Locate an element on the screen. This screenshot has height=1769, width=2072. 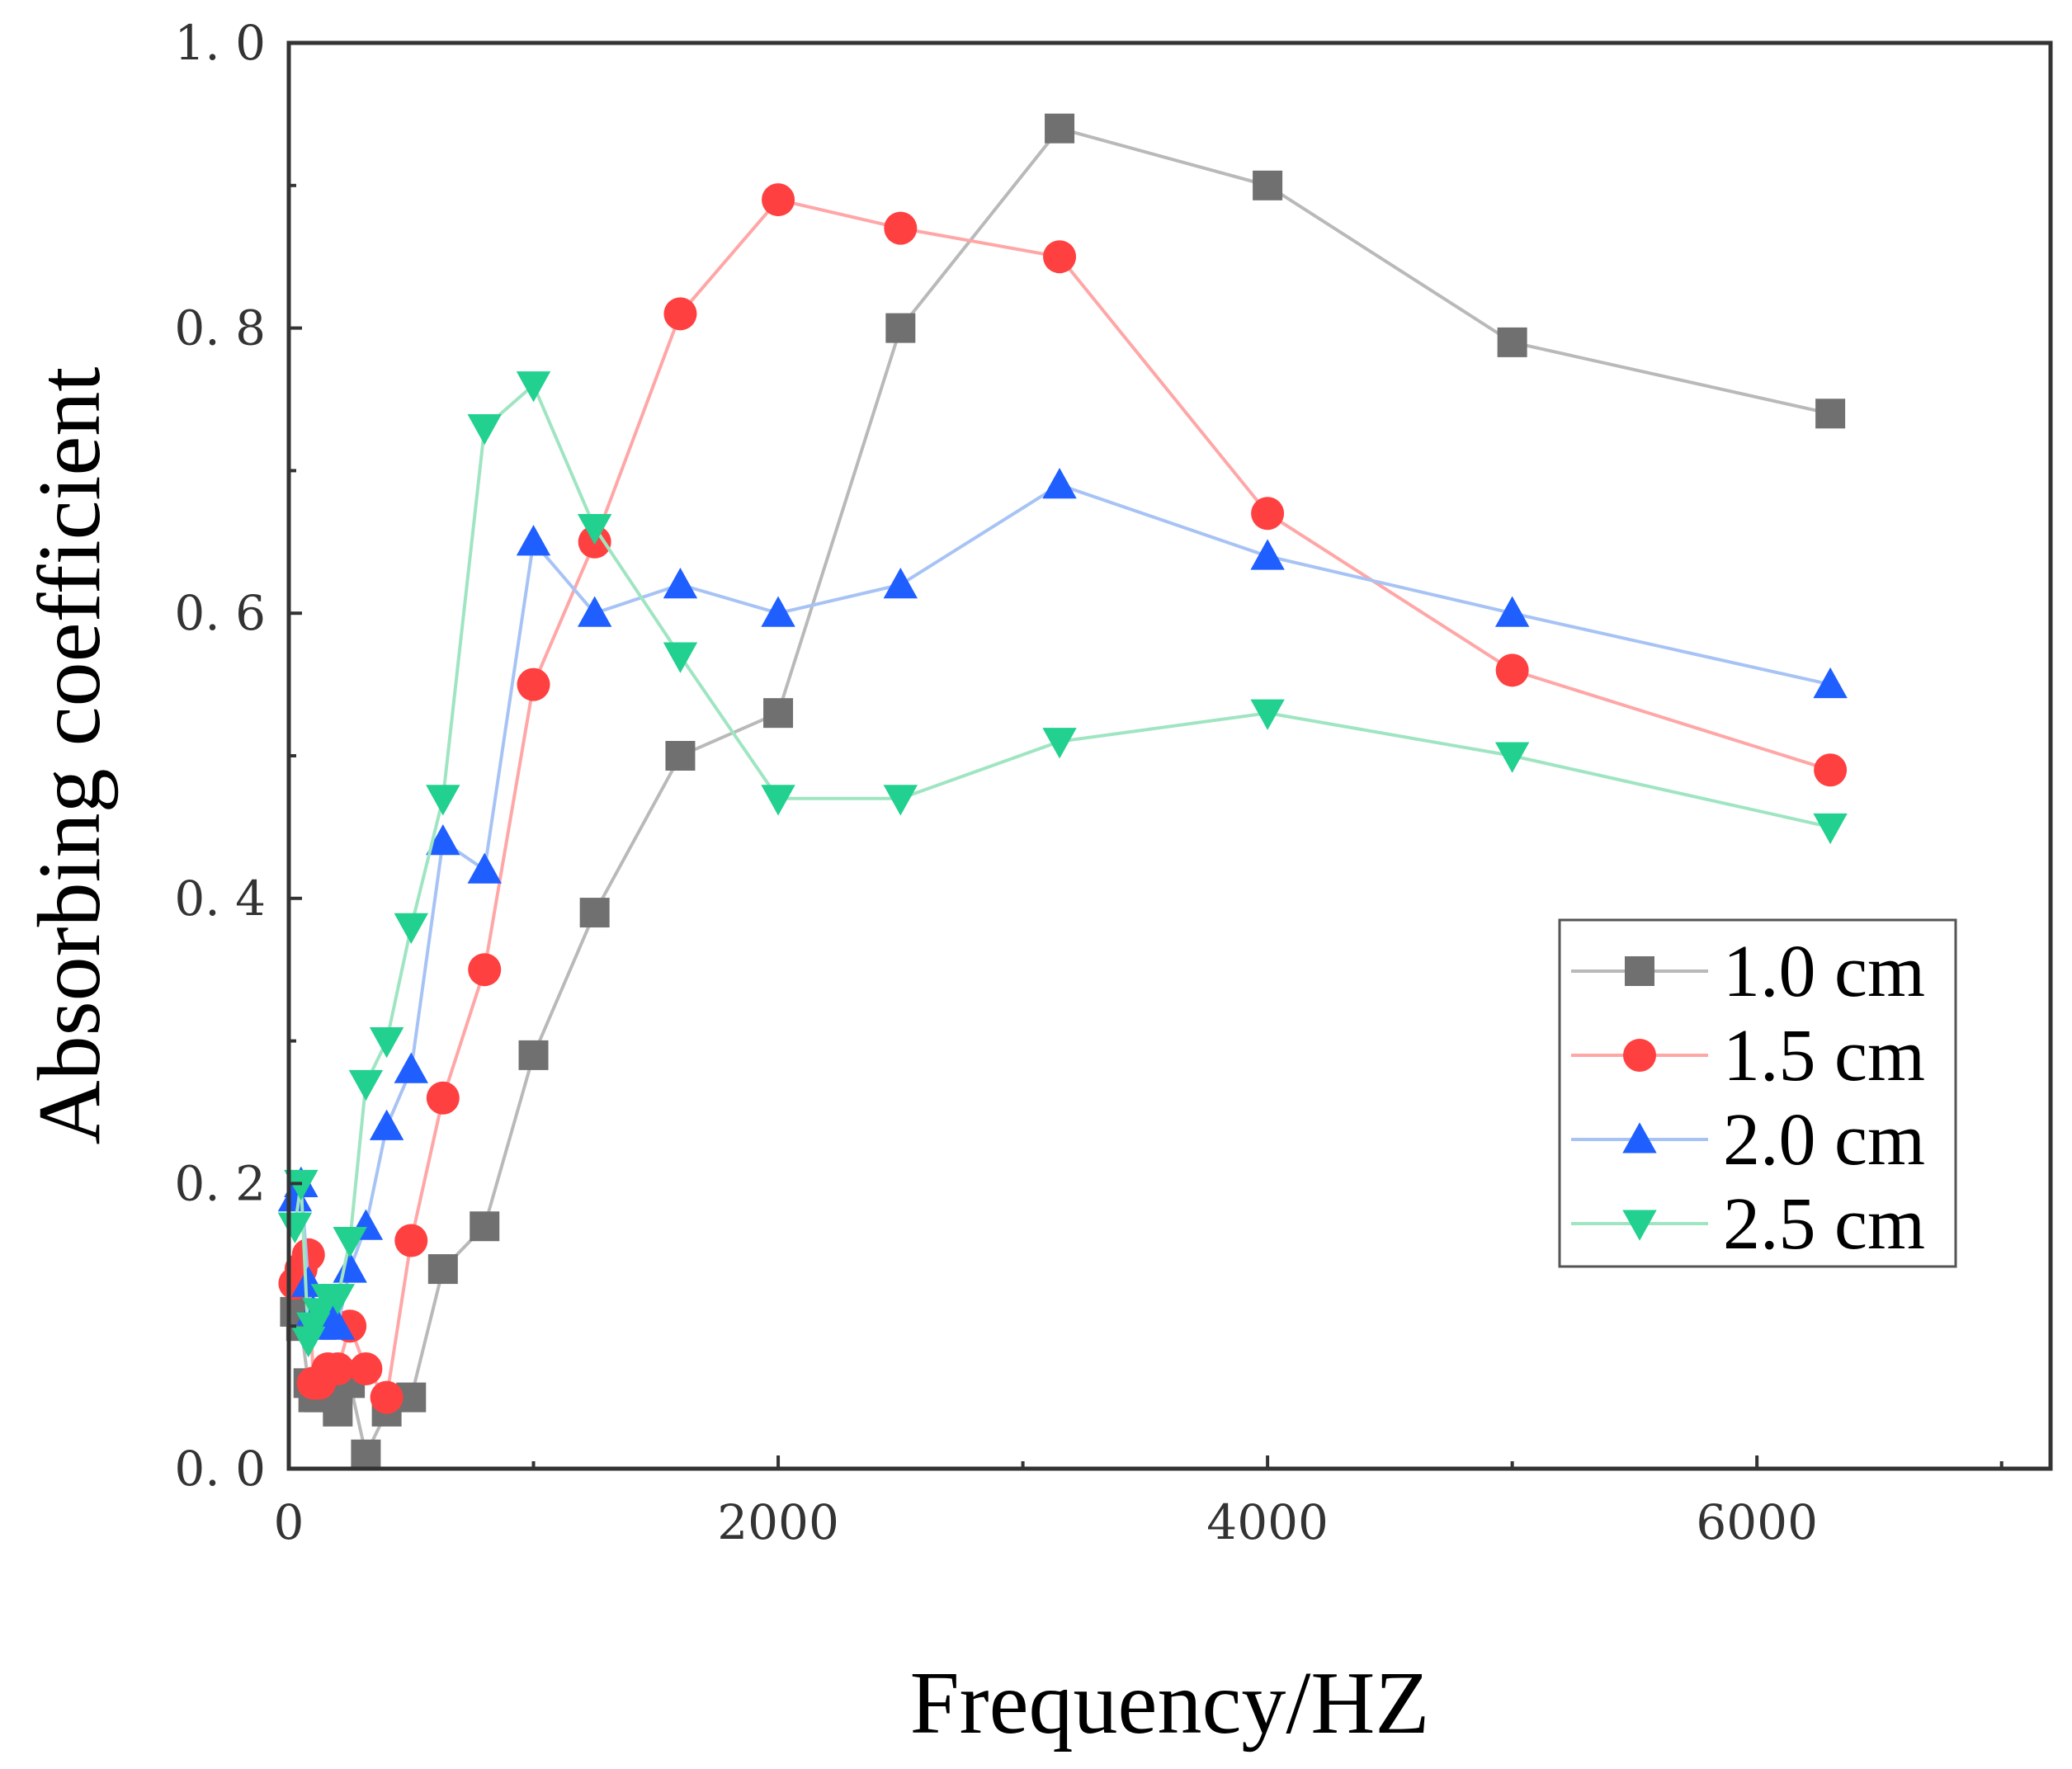
y-axis-title: Absorbing coefficient is located at coordinates (70, 756).